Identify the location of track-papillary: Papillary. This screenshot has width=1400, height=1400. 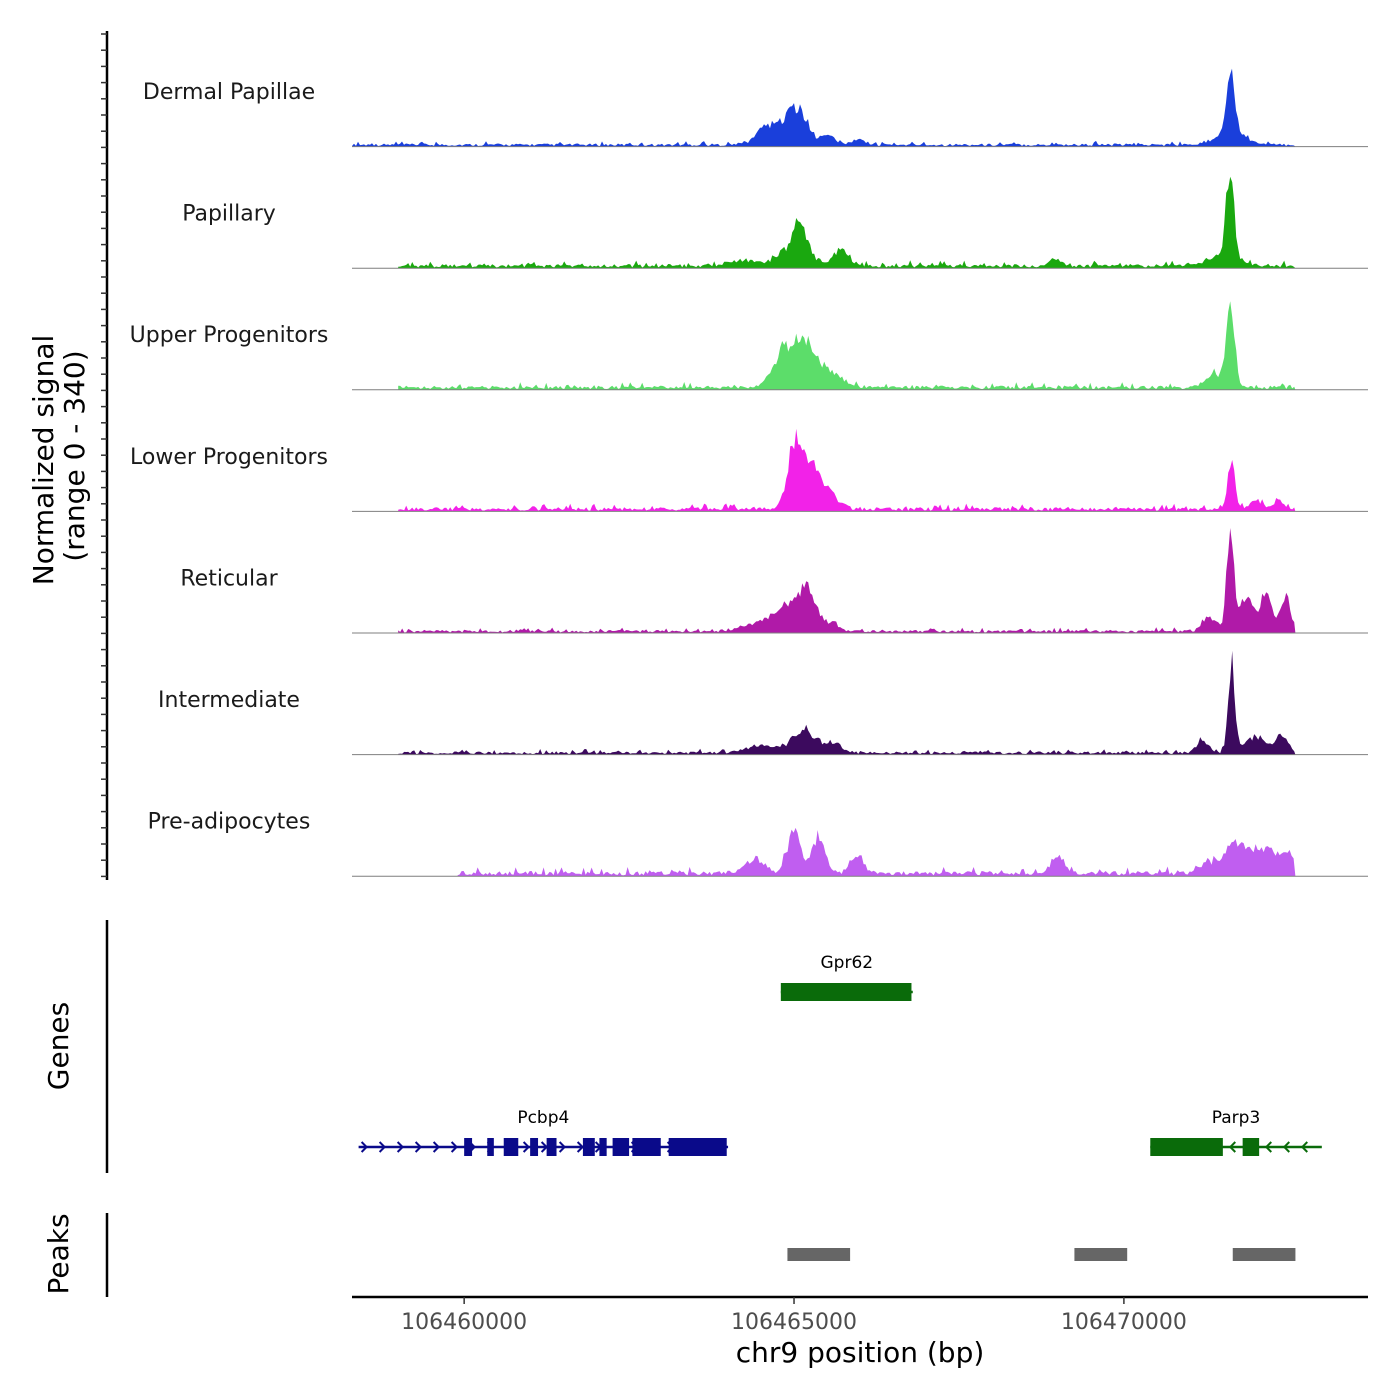
(775, 222).